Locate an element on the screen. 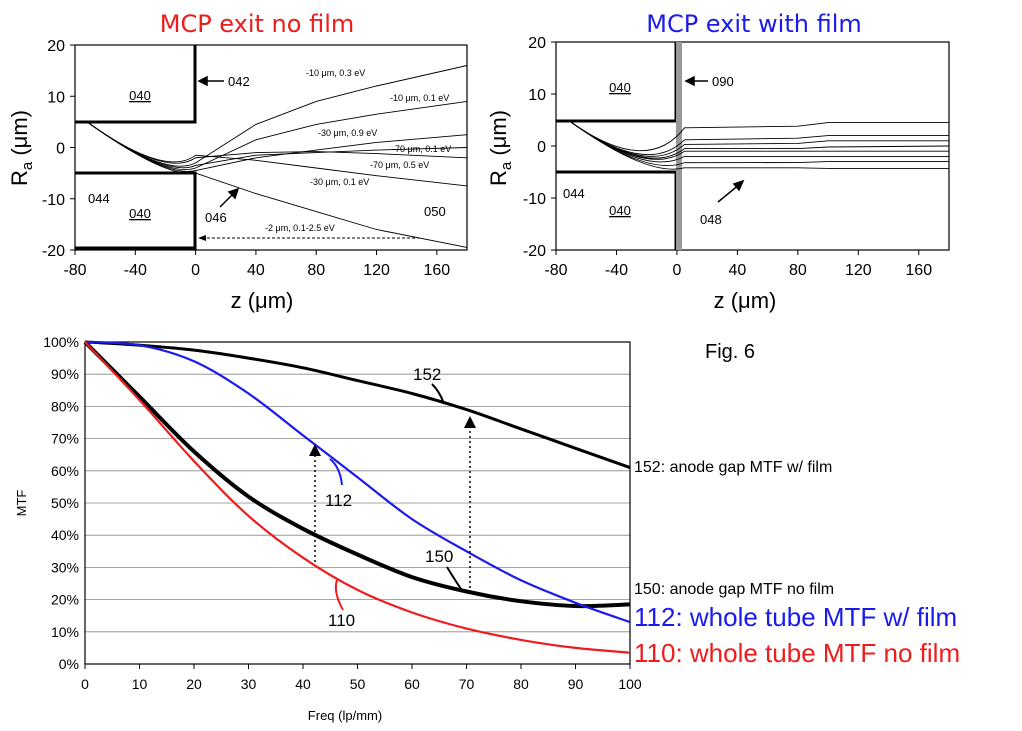  curve-label-152: 152 is located at coordinates (427, 374).